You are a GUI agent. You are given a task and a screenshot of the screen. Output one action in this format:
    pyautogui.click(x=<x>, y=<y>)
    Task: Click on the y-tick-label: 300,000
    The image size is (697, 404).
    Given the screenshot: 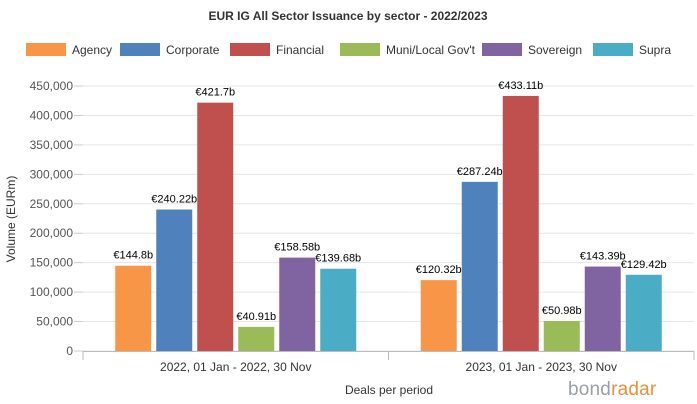 What is the action you would take?
    pyautogui.click(x=52, y=174)
    